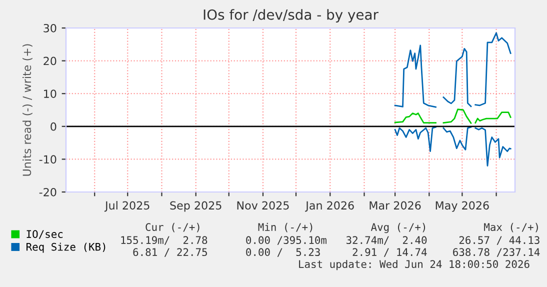 This screenshot has height=287, width=547. Describe the element at coordinates (414, 265) in the screenshot. I see `text: Last update: Wed Jun 24 18:00:50 2026` at that location.